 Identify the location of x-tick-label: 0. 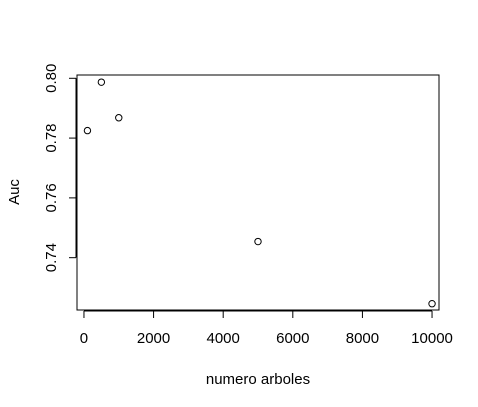
(84, 338).